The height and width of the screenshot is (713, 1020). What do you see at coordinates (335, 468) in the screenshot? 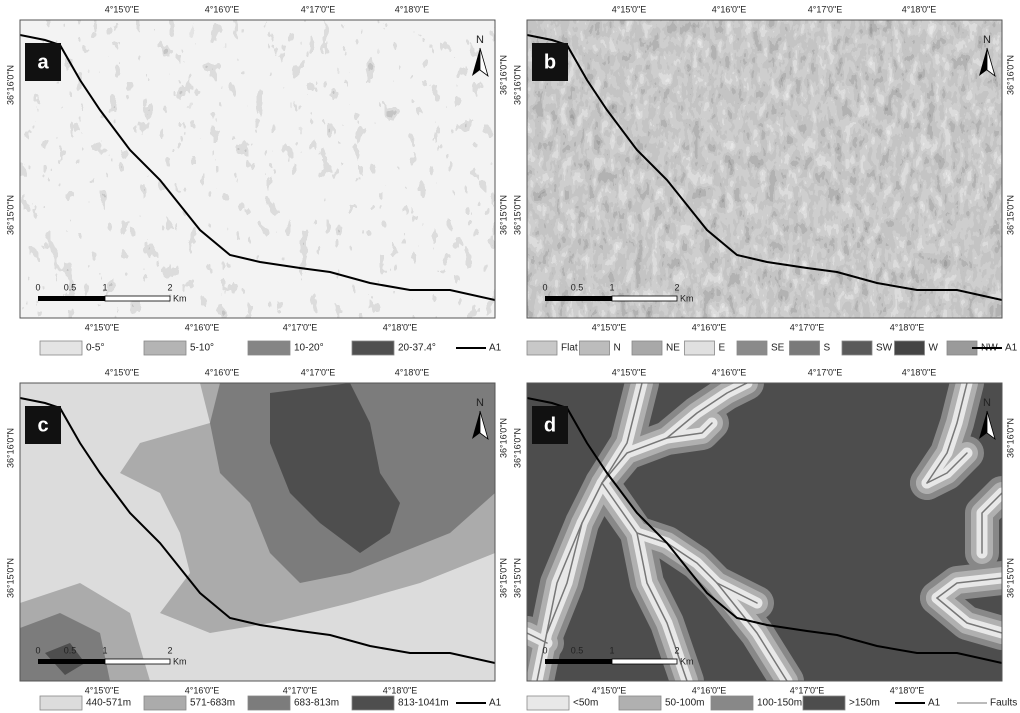
I see `elevation-zone` at bounding box center [335, 468].